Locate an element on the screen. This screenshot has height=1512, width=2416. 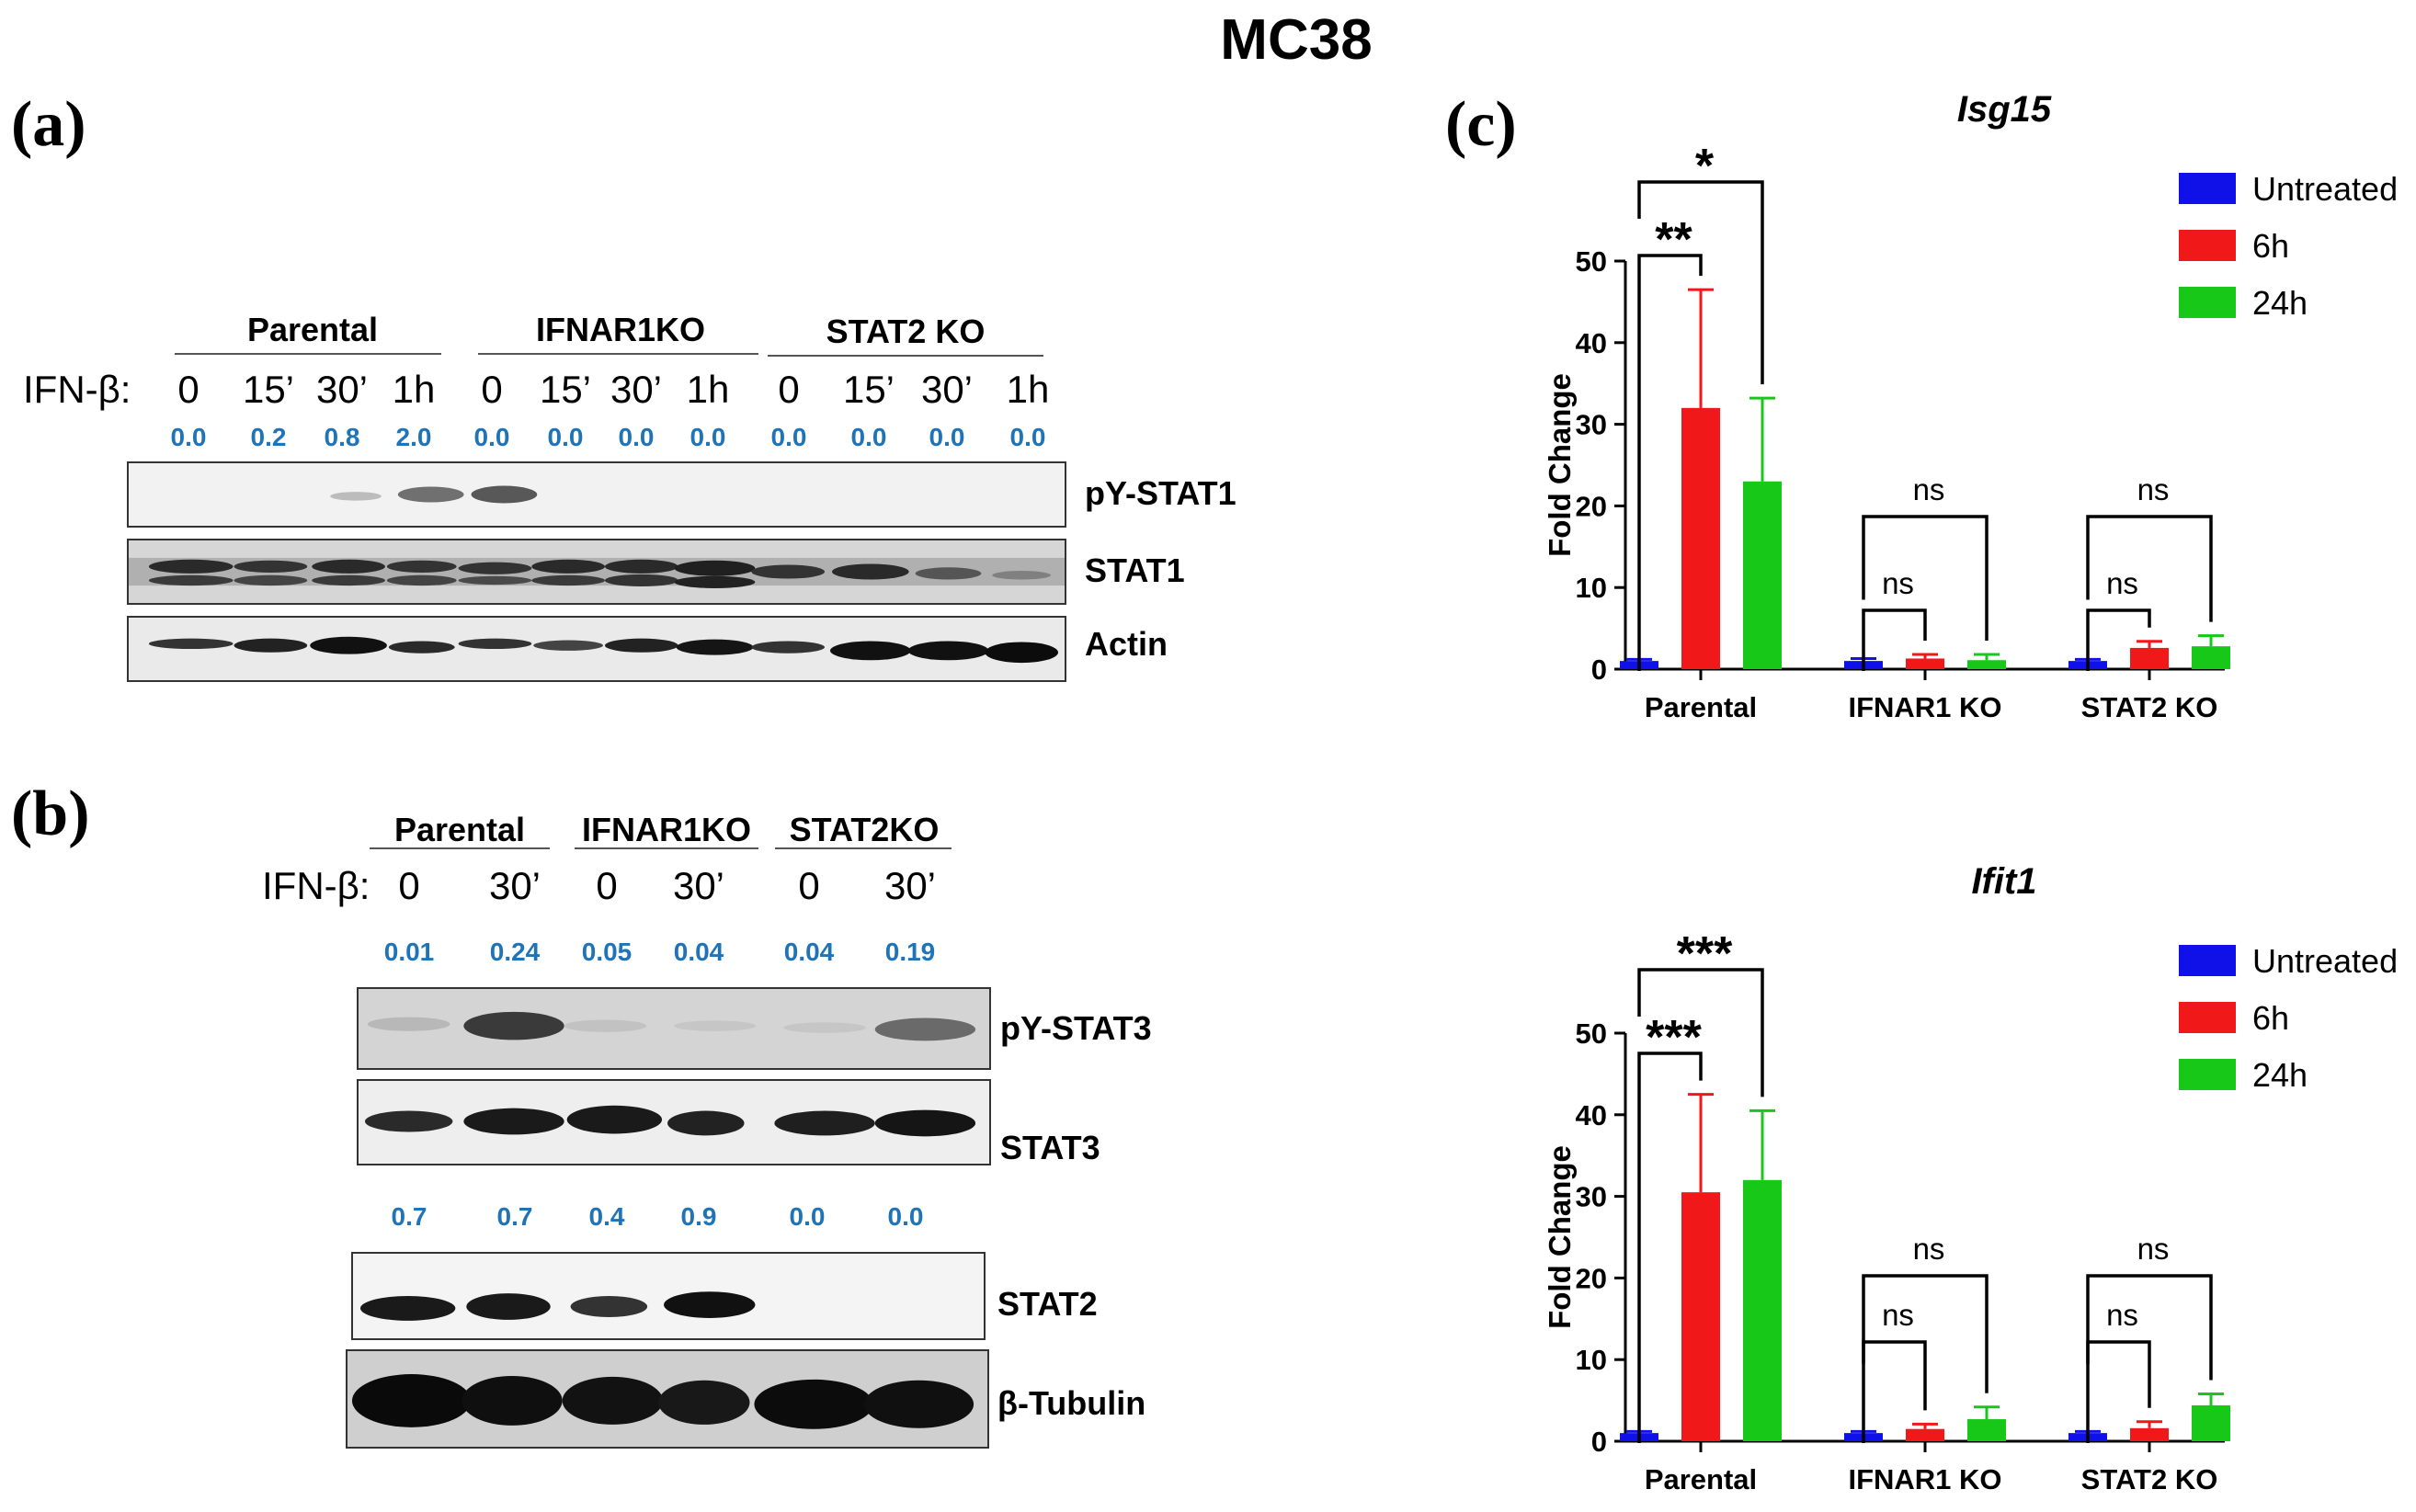
panel-c-label: (c) is located at coordinates (1481, 124).